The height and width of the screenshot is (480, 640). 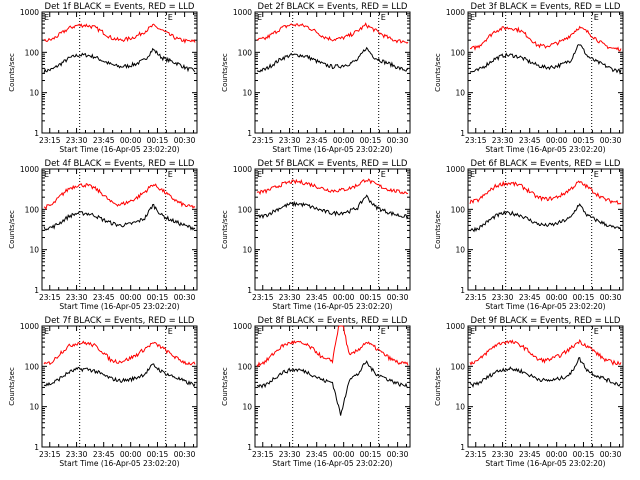 What do you see at coordinates (120, 7) in the screenshot?
I see `chart-title: Det 1f BLACK = Events, RED = LLD` at bounding box center [120, 7].